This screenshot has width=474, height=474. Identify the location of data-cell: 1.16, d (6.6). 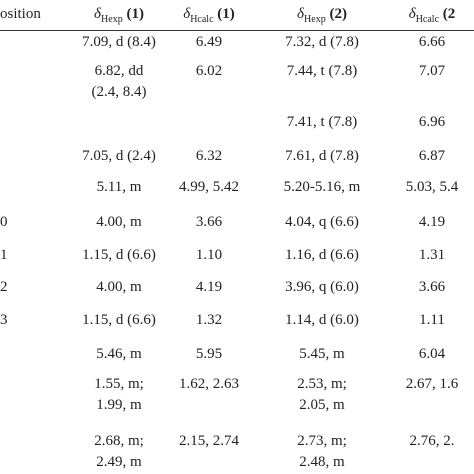
(322, 255).